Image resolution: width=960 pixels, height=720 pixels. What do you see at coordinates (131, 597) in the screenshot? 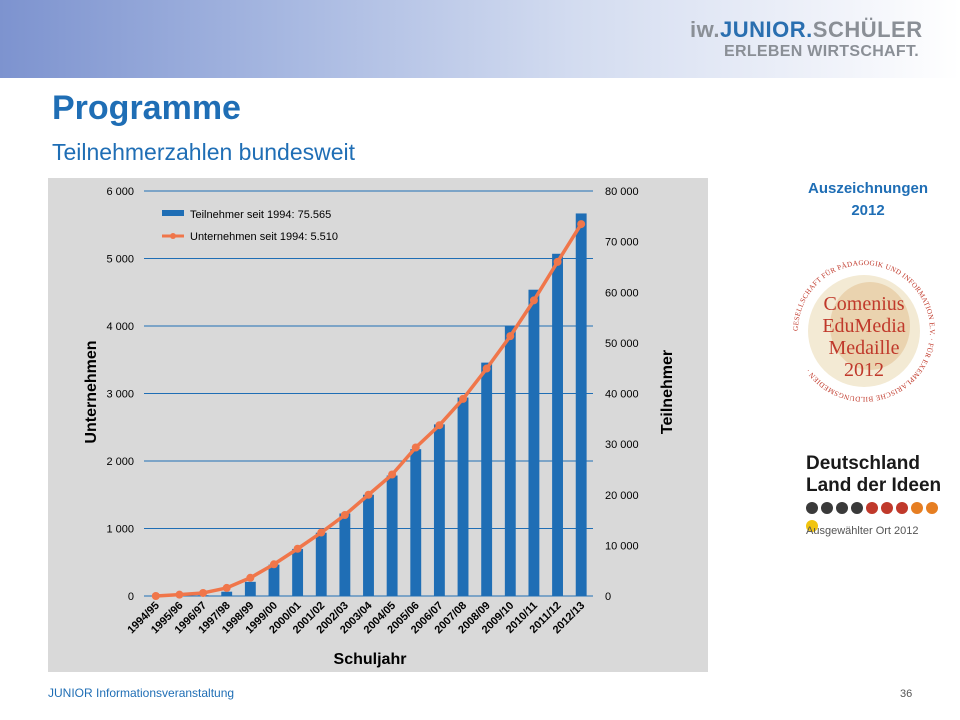
I see `left-tick-label: 0` at bounding box center [131, 597].